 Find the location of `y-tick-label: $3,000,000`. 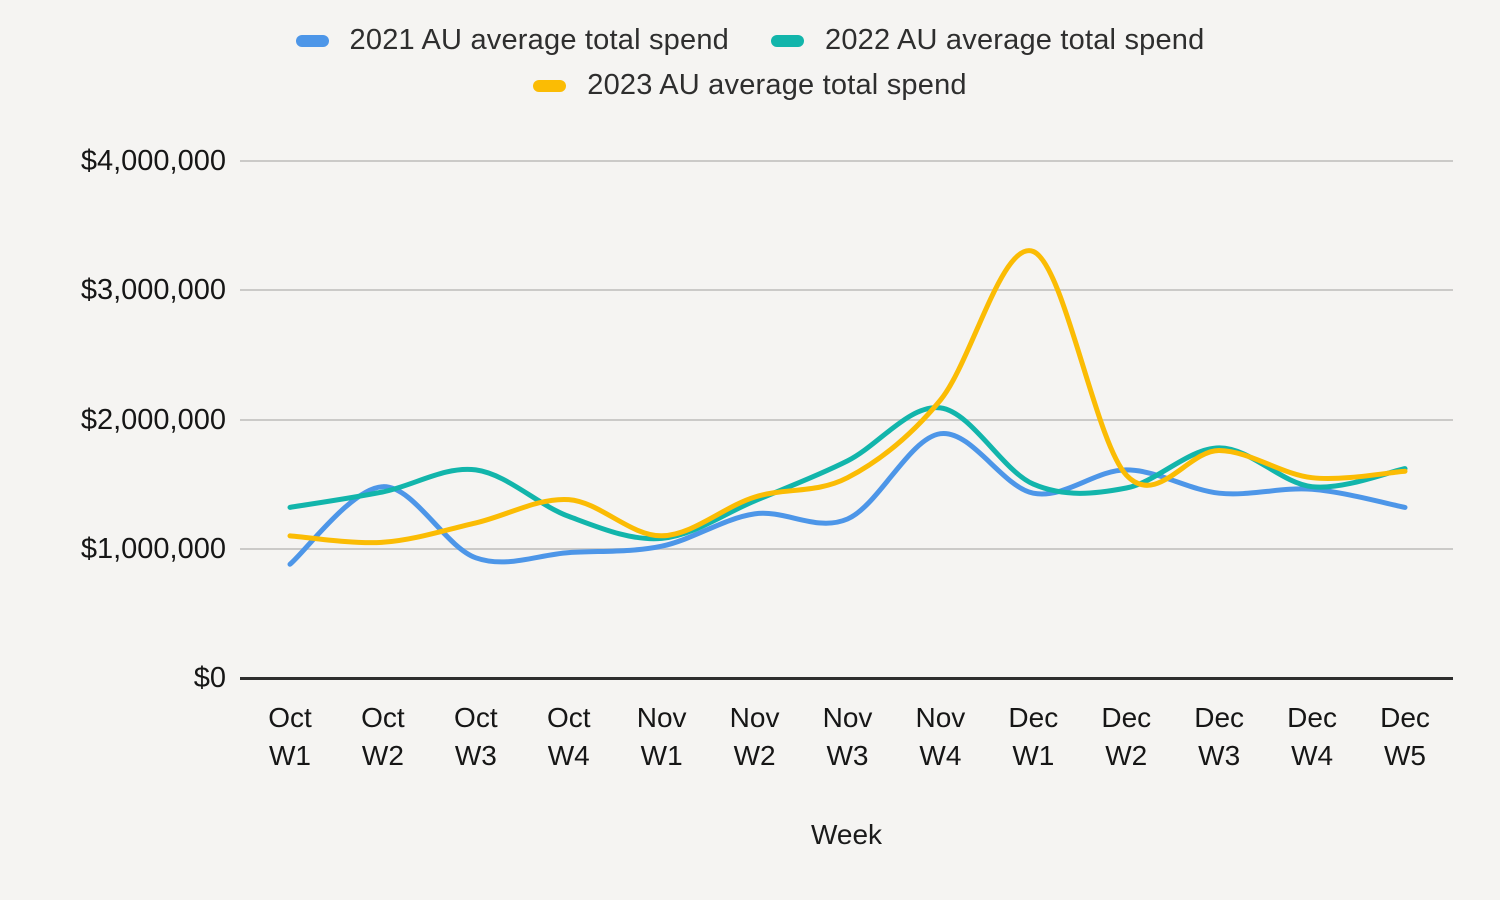

y-tick-label: $3,000,000 is located at coordinates (153, 290).